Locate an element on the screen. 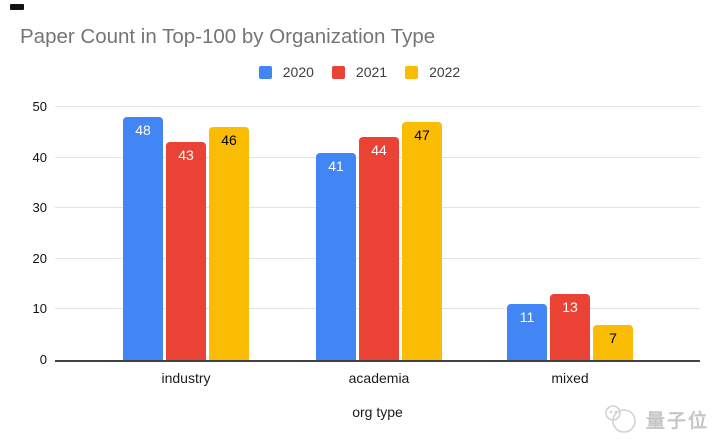  x-axis-category-label: academia is located at coordinates (379, 378).